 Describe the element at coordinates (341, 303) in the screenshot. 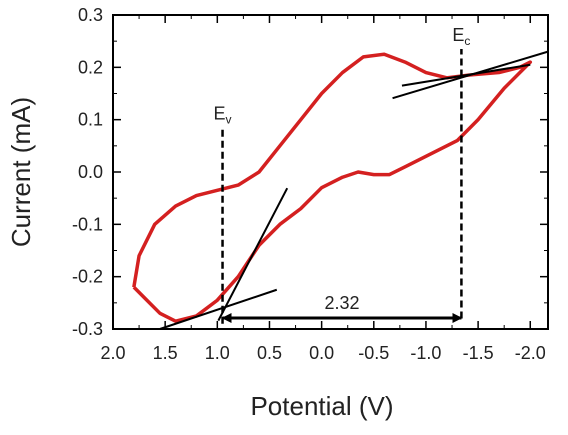

I see `gap-label: 2.32` at that location.